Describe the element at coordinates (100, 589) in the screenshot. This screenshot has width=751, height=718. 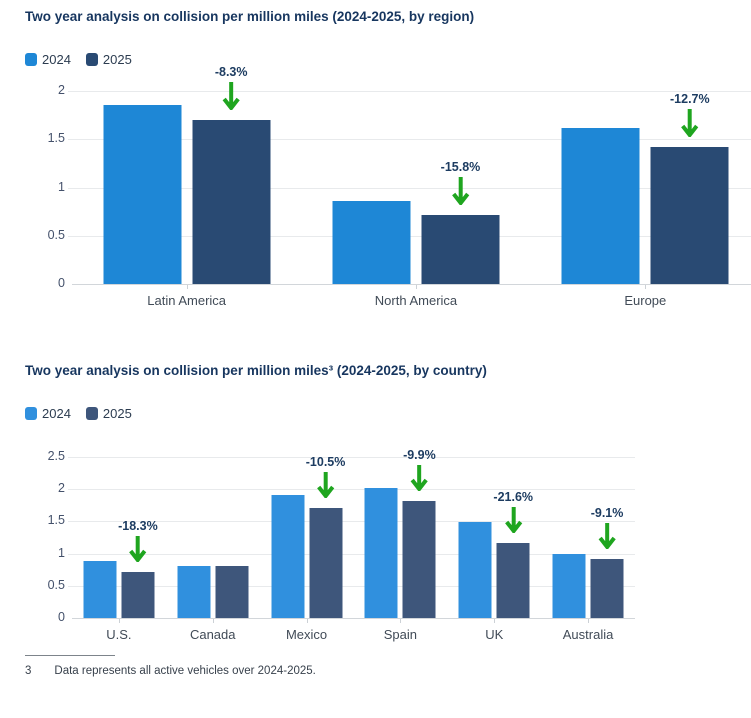
I see `bar-2024-U.S.` at that location.